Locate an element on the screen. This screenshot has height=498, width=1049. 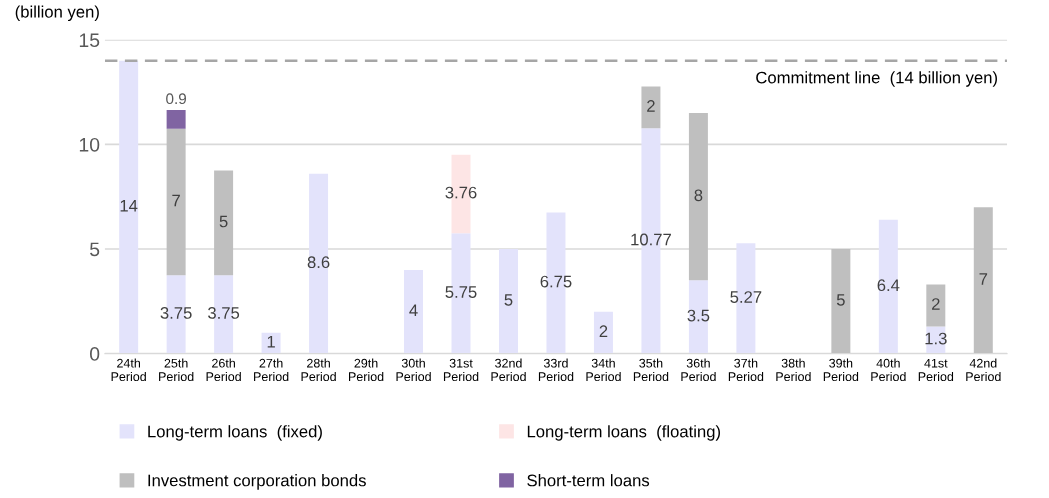
ref-line-label: Commitment line (14 billion yen) is located at coordinates (876, 79).